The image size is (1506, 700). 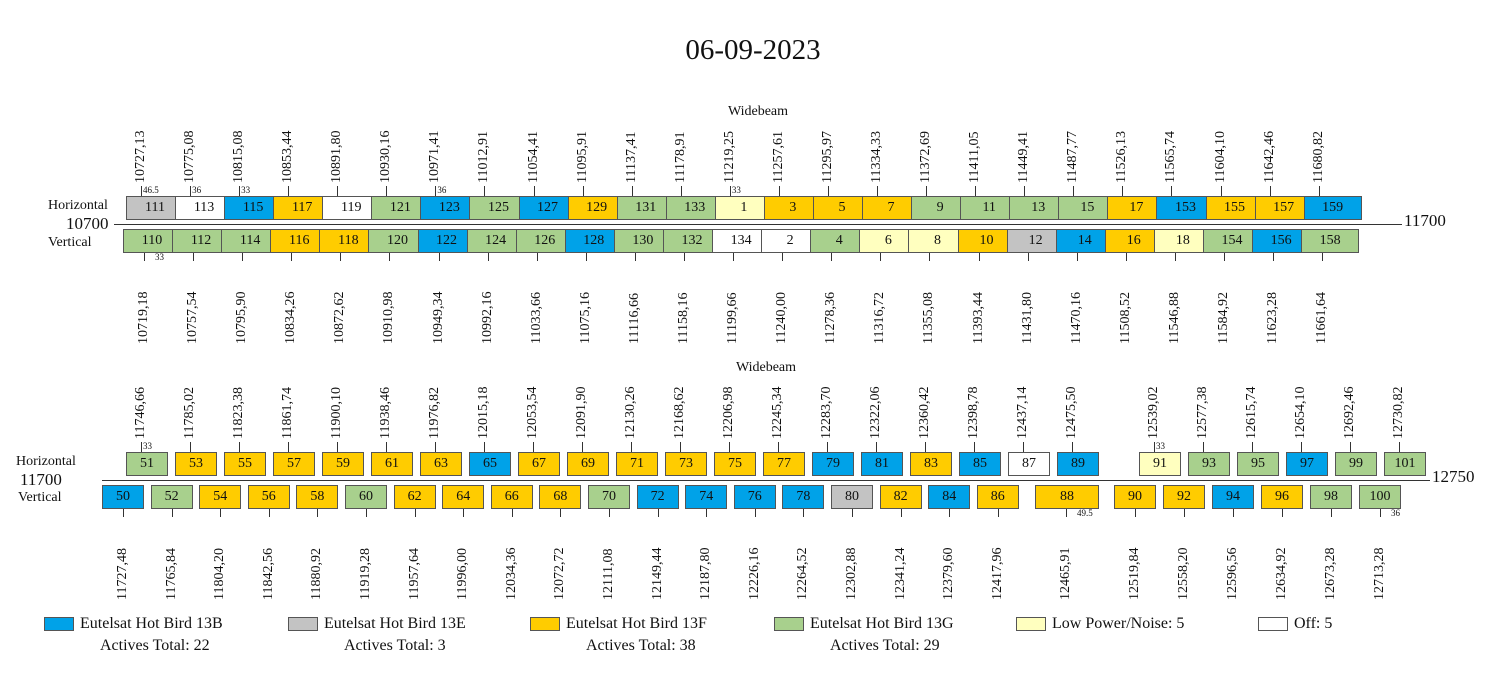 What do you see at coordinates (989, 208) in the screenshot?
I see `transponder-h-11: 11` at bounding box center [989, 208].